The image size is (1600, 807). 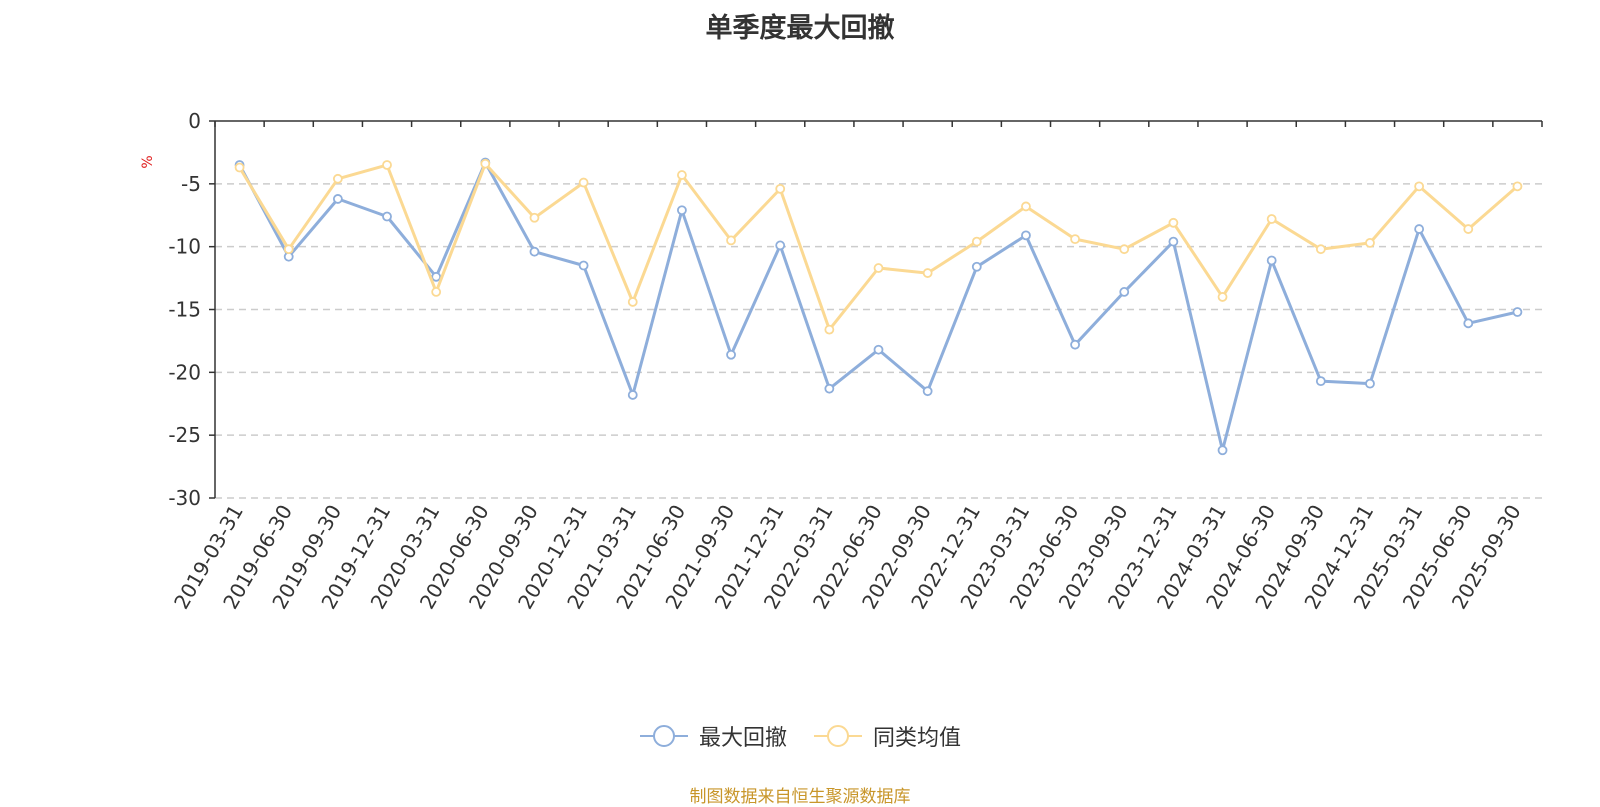 I want to click on legend-series1-swatch, so click(x=663, y=736).